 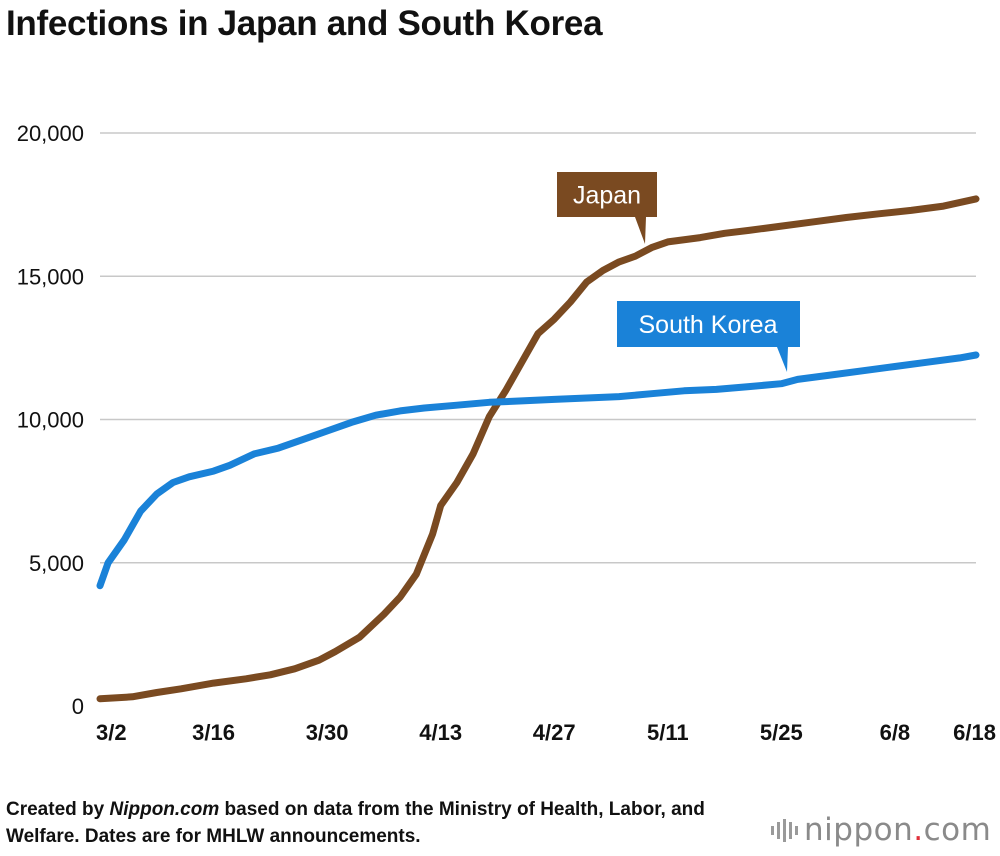 What do you see at coordinates (895, 732) in the screenshot?
I see `x-tick-label: 6/8` at bounding box center [895, 732].